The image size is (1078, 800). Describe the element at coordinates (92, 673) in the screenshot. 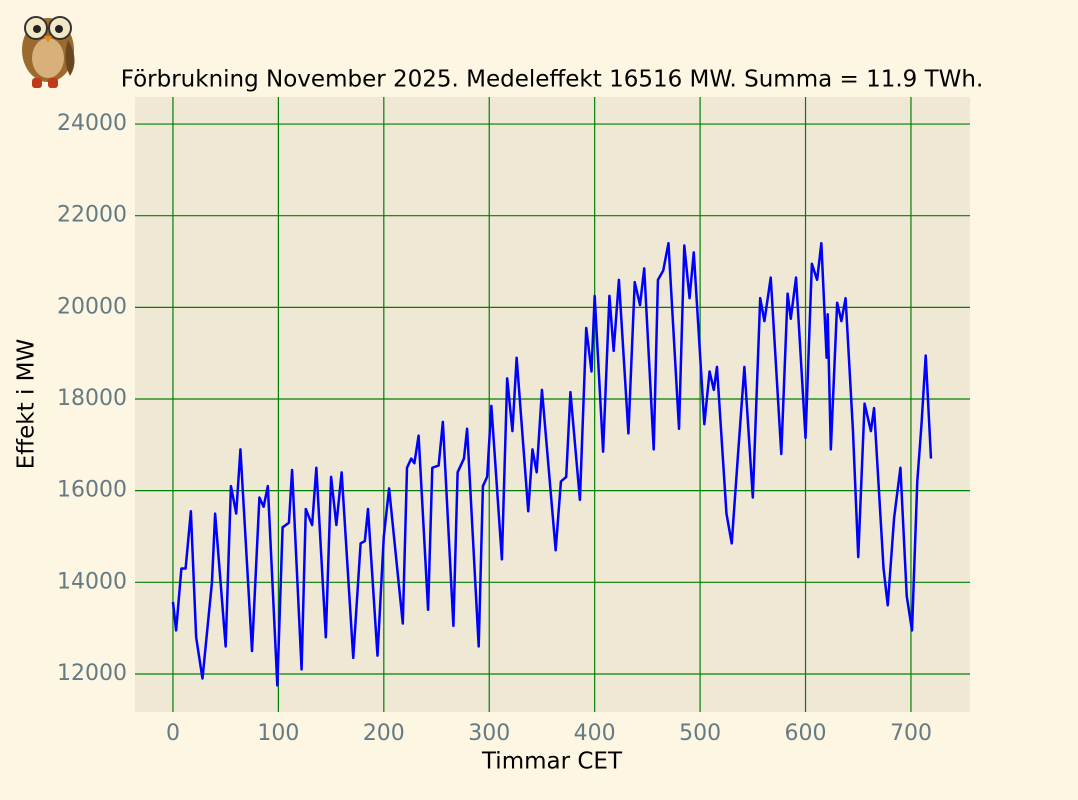

I see `y-tick-label: 12000` at that location.